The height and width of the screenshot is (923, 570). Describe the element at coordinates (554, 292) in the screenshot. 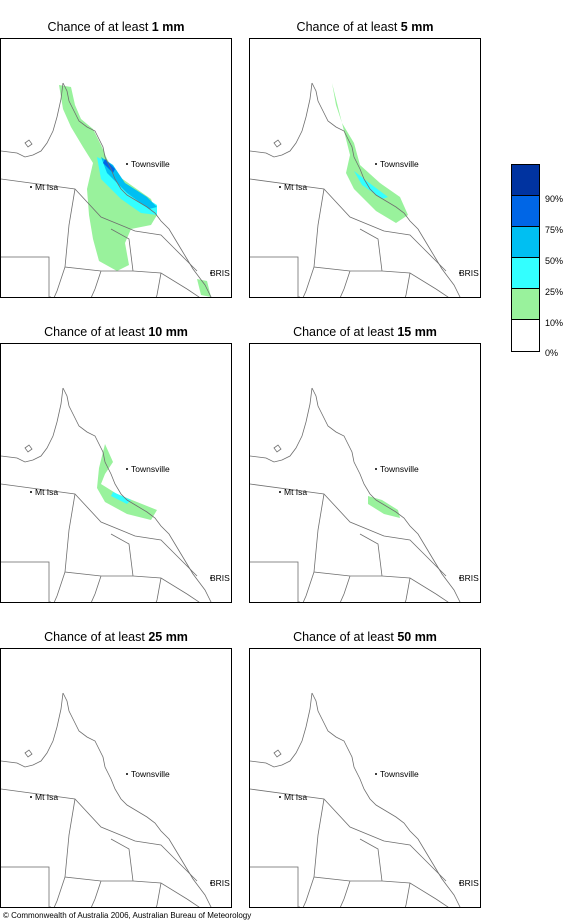

I see `legend-label-25: 25%` at that location.